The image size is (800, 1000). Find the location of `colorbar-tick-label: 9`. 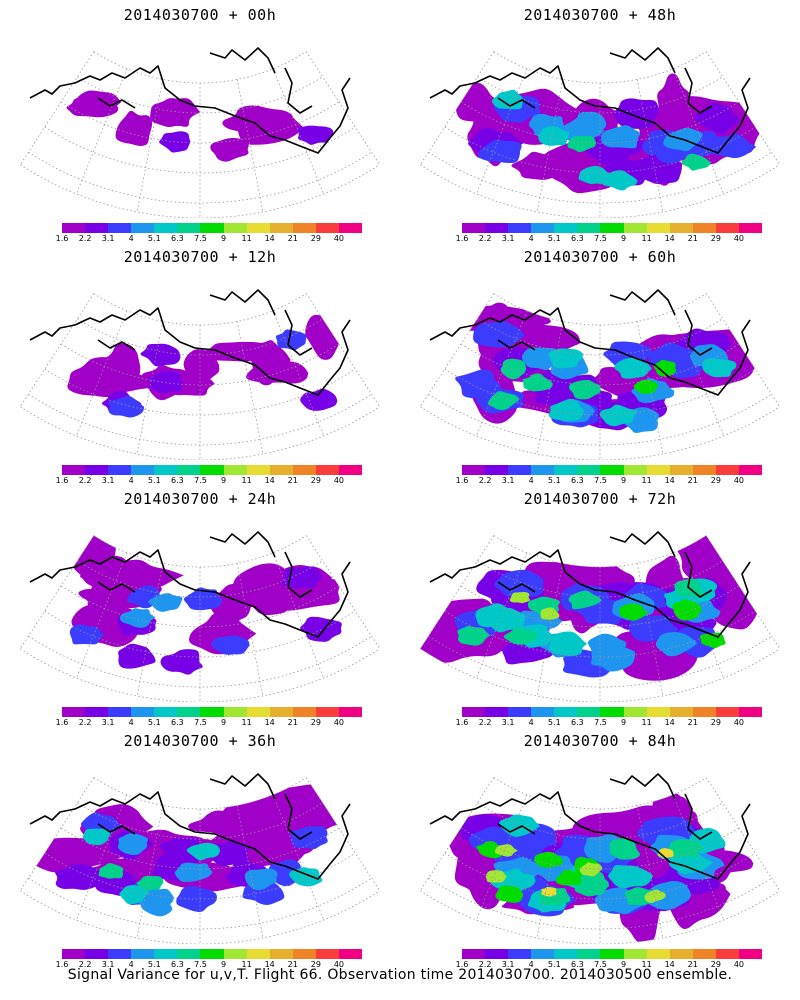

colorbar-tick-label: 9 is located at coordinates (223, 722).